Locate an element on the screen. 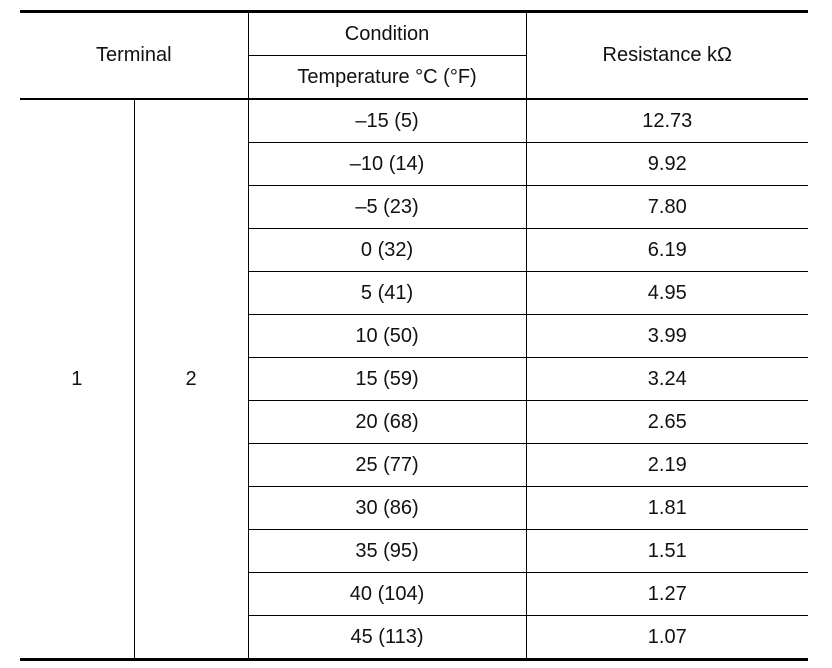 The width and height of the screenshot is (832, 668). temperature-cell: 15 (59) is located at coordinates (387, 379).